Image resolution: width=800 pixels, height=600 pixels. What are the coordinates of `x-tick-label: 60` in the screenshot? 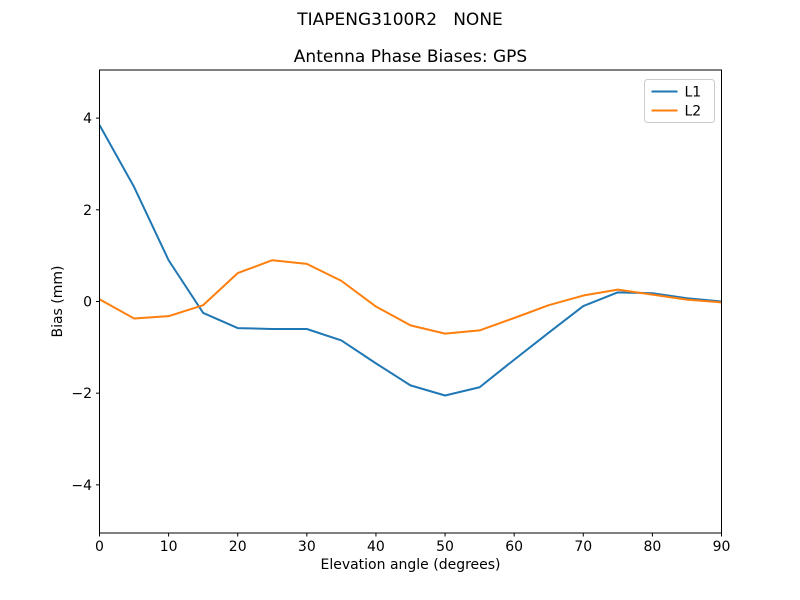 It's located at (514, 547).